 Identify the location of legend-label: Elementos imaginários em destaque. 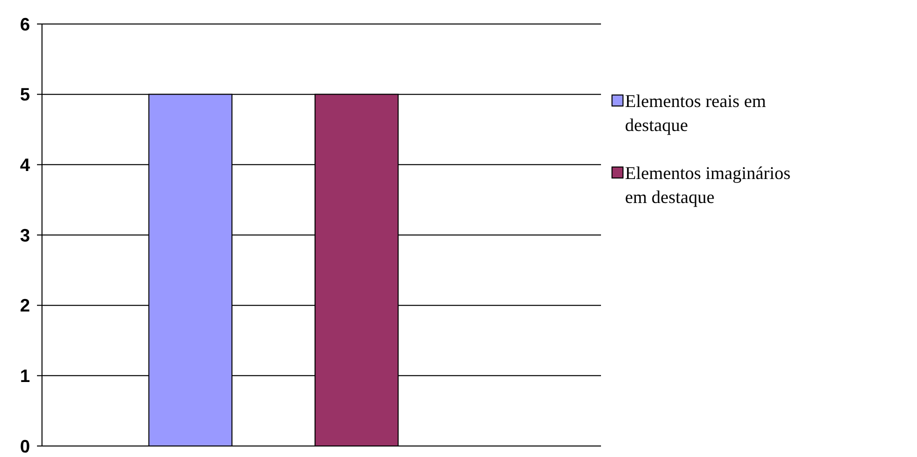
(707, 185).